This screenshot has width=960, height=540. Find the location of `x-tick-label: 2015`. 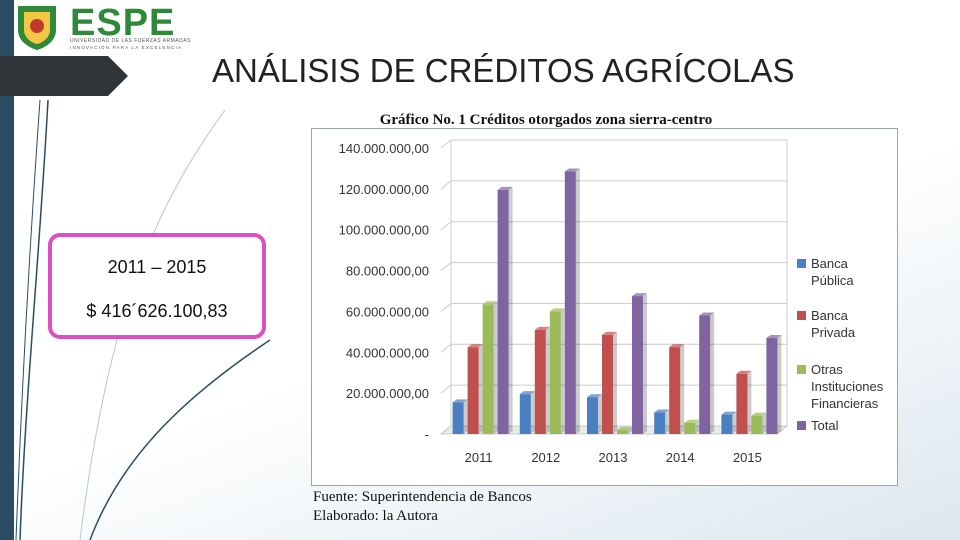

x-tick-label: 2015 is located at coordinates (747, 457).